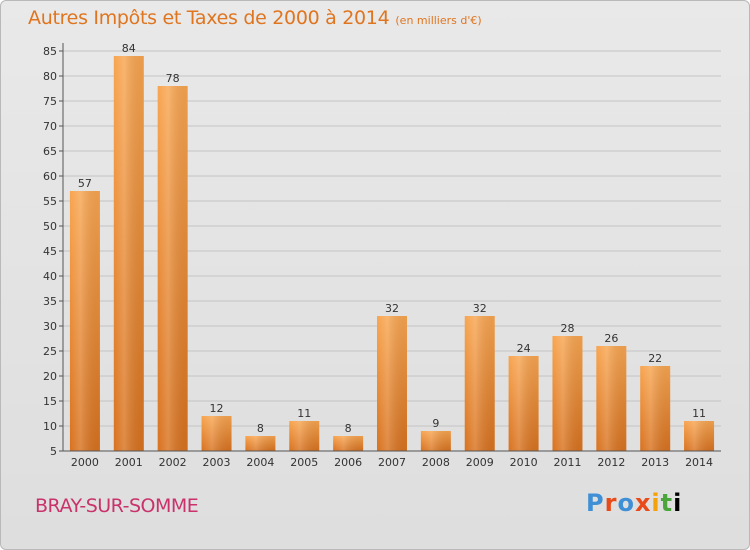 Image resolution: width=750 pixels, height=550 pixels. Describe the element at coordinates (438, 20) in the screenshot. I see `chart-unit: (en milliers d'€)` at that location.